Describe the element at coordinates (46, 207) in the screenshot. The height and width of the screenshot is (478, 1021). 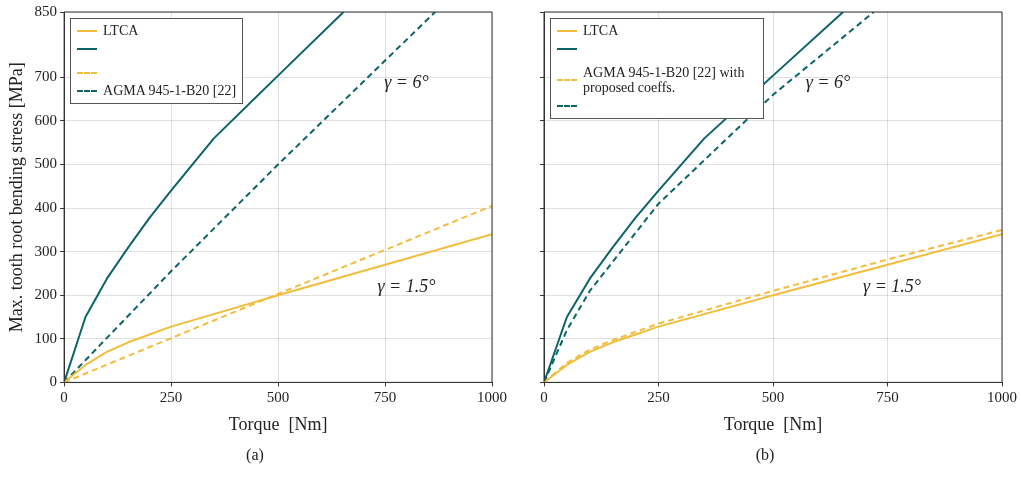
I see `y-tick-label: 400` at that location.